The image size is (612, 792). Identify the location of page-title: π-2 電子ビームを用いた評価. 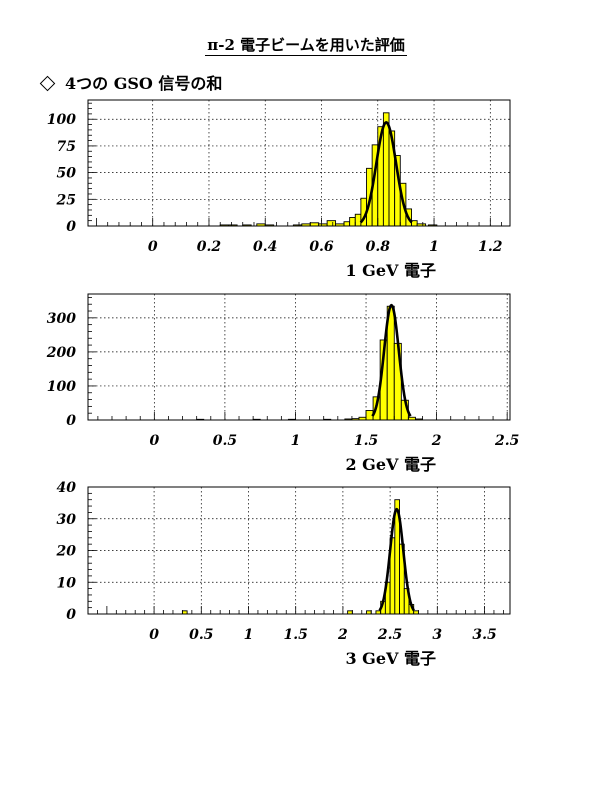
(306, 46).